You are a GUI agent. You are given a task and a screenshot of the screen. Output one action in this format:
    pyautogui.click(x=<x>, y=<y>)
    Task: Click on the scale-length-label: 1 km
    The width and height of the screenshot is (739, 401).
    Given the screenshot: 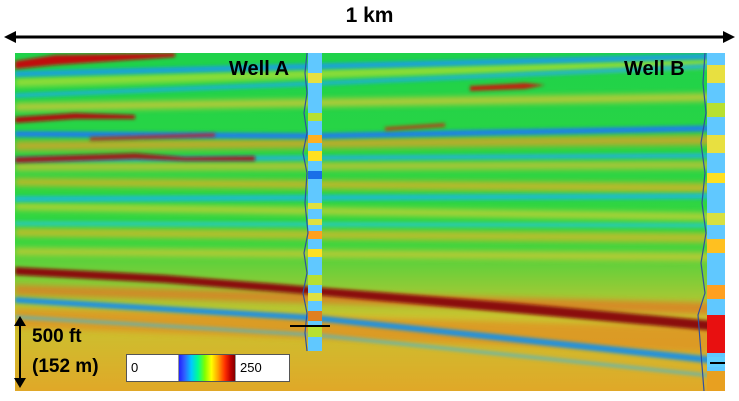 What is the action you would take?
    pyautogui.click(x=369, y=15)
    